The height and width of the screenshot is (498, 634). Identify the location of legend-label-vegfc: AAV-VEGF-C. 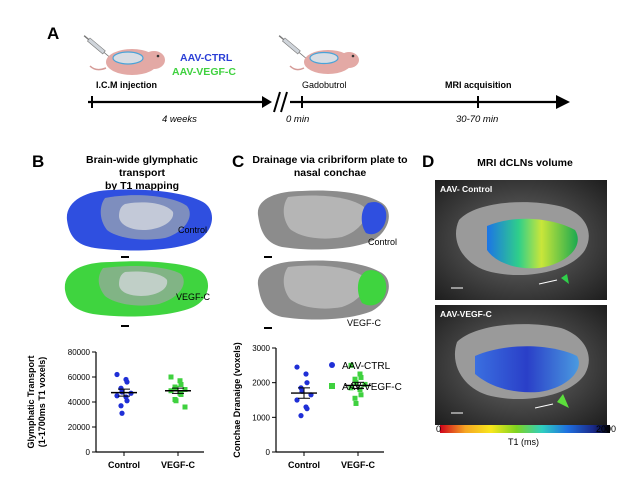
(372, 387).